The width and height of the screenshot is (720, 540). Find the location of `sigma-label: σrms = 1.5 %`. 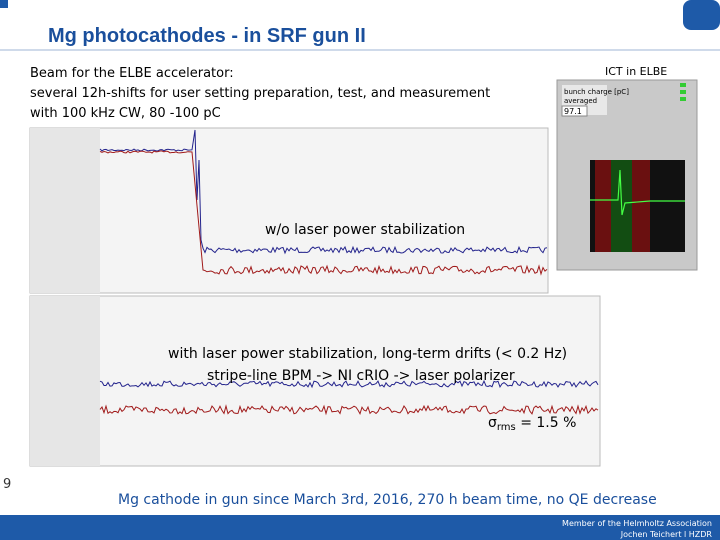

sigma-label: σrms = 1.5 % is located at coordinates (532, 424).